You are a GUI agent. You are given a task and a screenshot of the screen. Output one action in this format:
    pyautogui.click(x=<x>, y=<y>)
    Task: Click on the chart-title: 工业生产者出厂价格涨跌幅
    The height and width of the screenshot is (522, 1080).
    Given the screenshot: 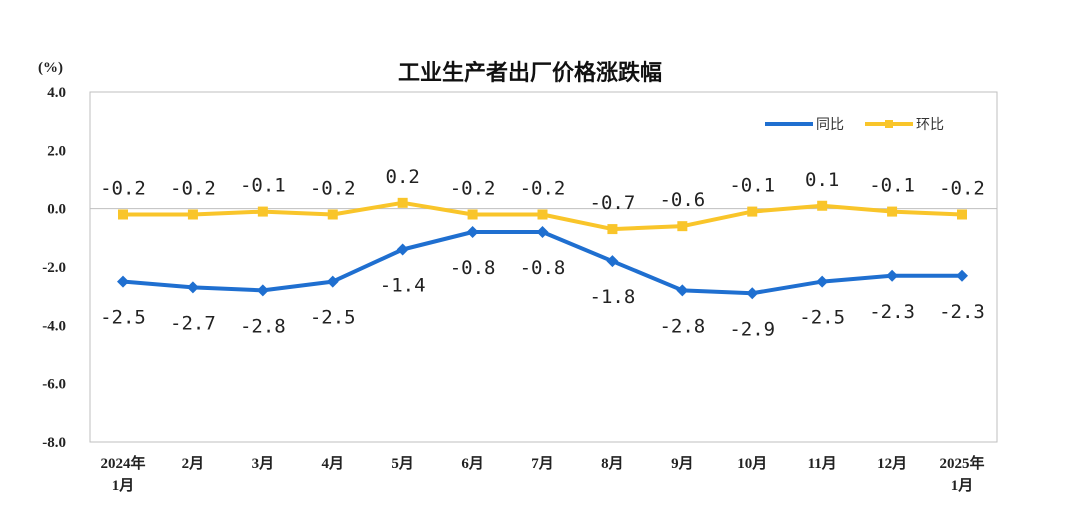 What is the action you would take?
    pyautogui.click(x=530, y=73)
    